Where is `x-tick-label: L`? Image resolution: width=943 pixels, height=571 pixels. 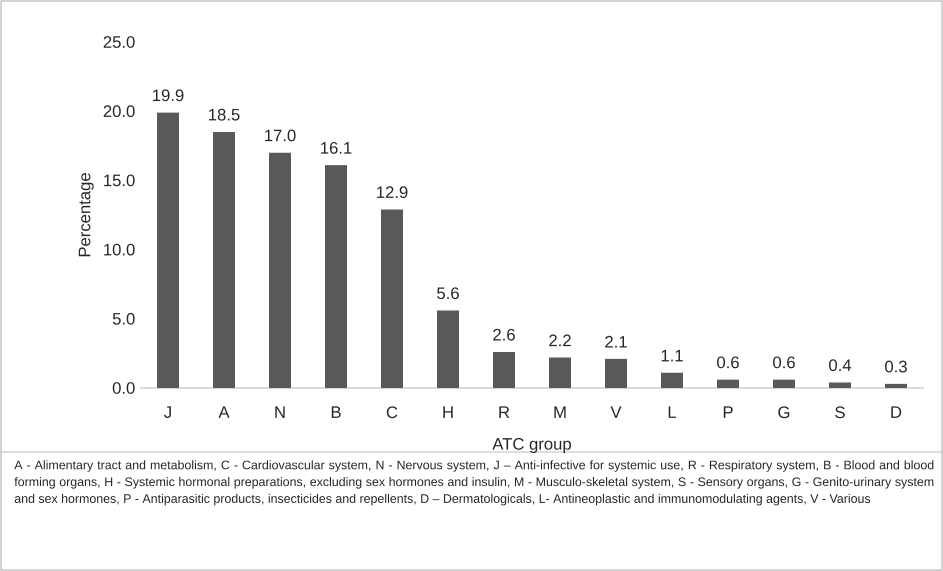 x-tick-label: L is located at coordinates (672, 412).